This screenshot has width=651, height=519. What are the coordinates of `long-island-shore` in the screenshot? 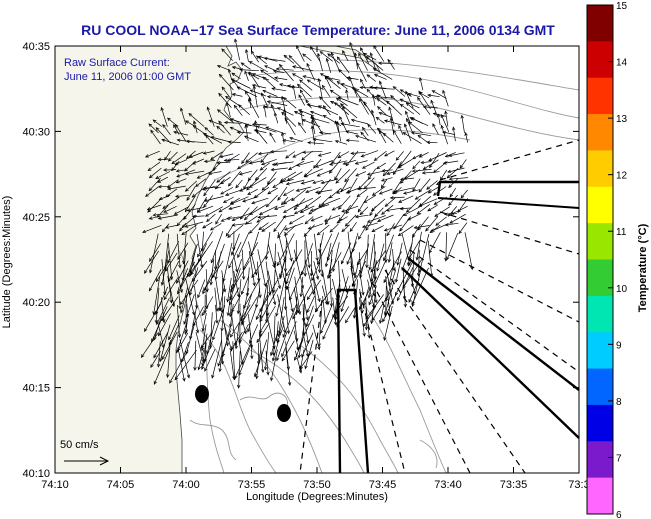 It's located at (340, 59).